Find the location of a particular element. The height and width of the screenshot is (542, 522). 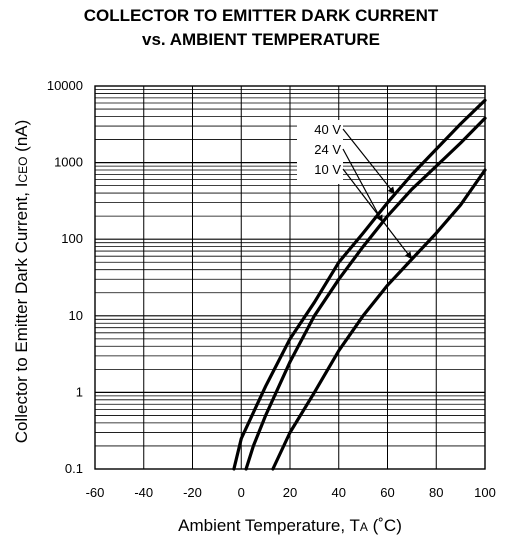

x-axis-label: Ambient Temperature, TA (˚C) is located at coordinates (290, 525).